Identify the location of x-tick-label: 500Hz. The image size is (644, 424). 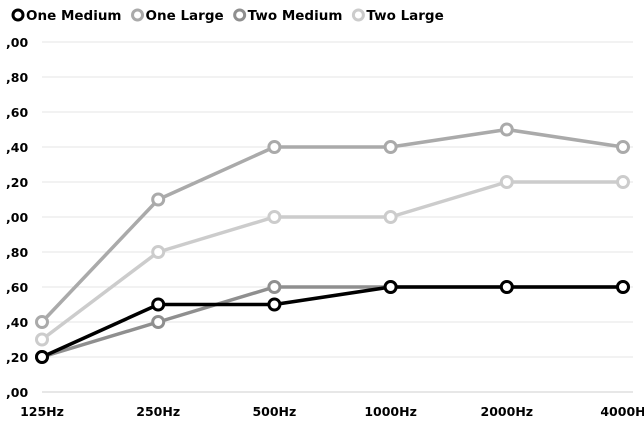
(274, 411).